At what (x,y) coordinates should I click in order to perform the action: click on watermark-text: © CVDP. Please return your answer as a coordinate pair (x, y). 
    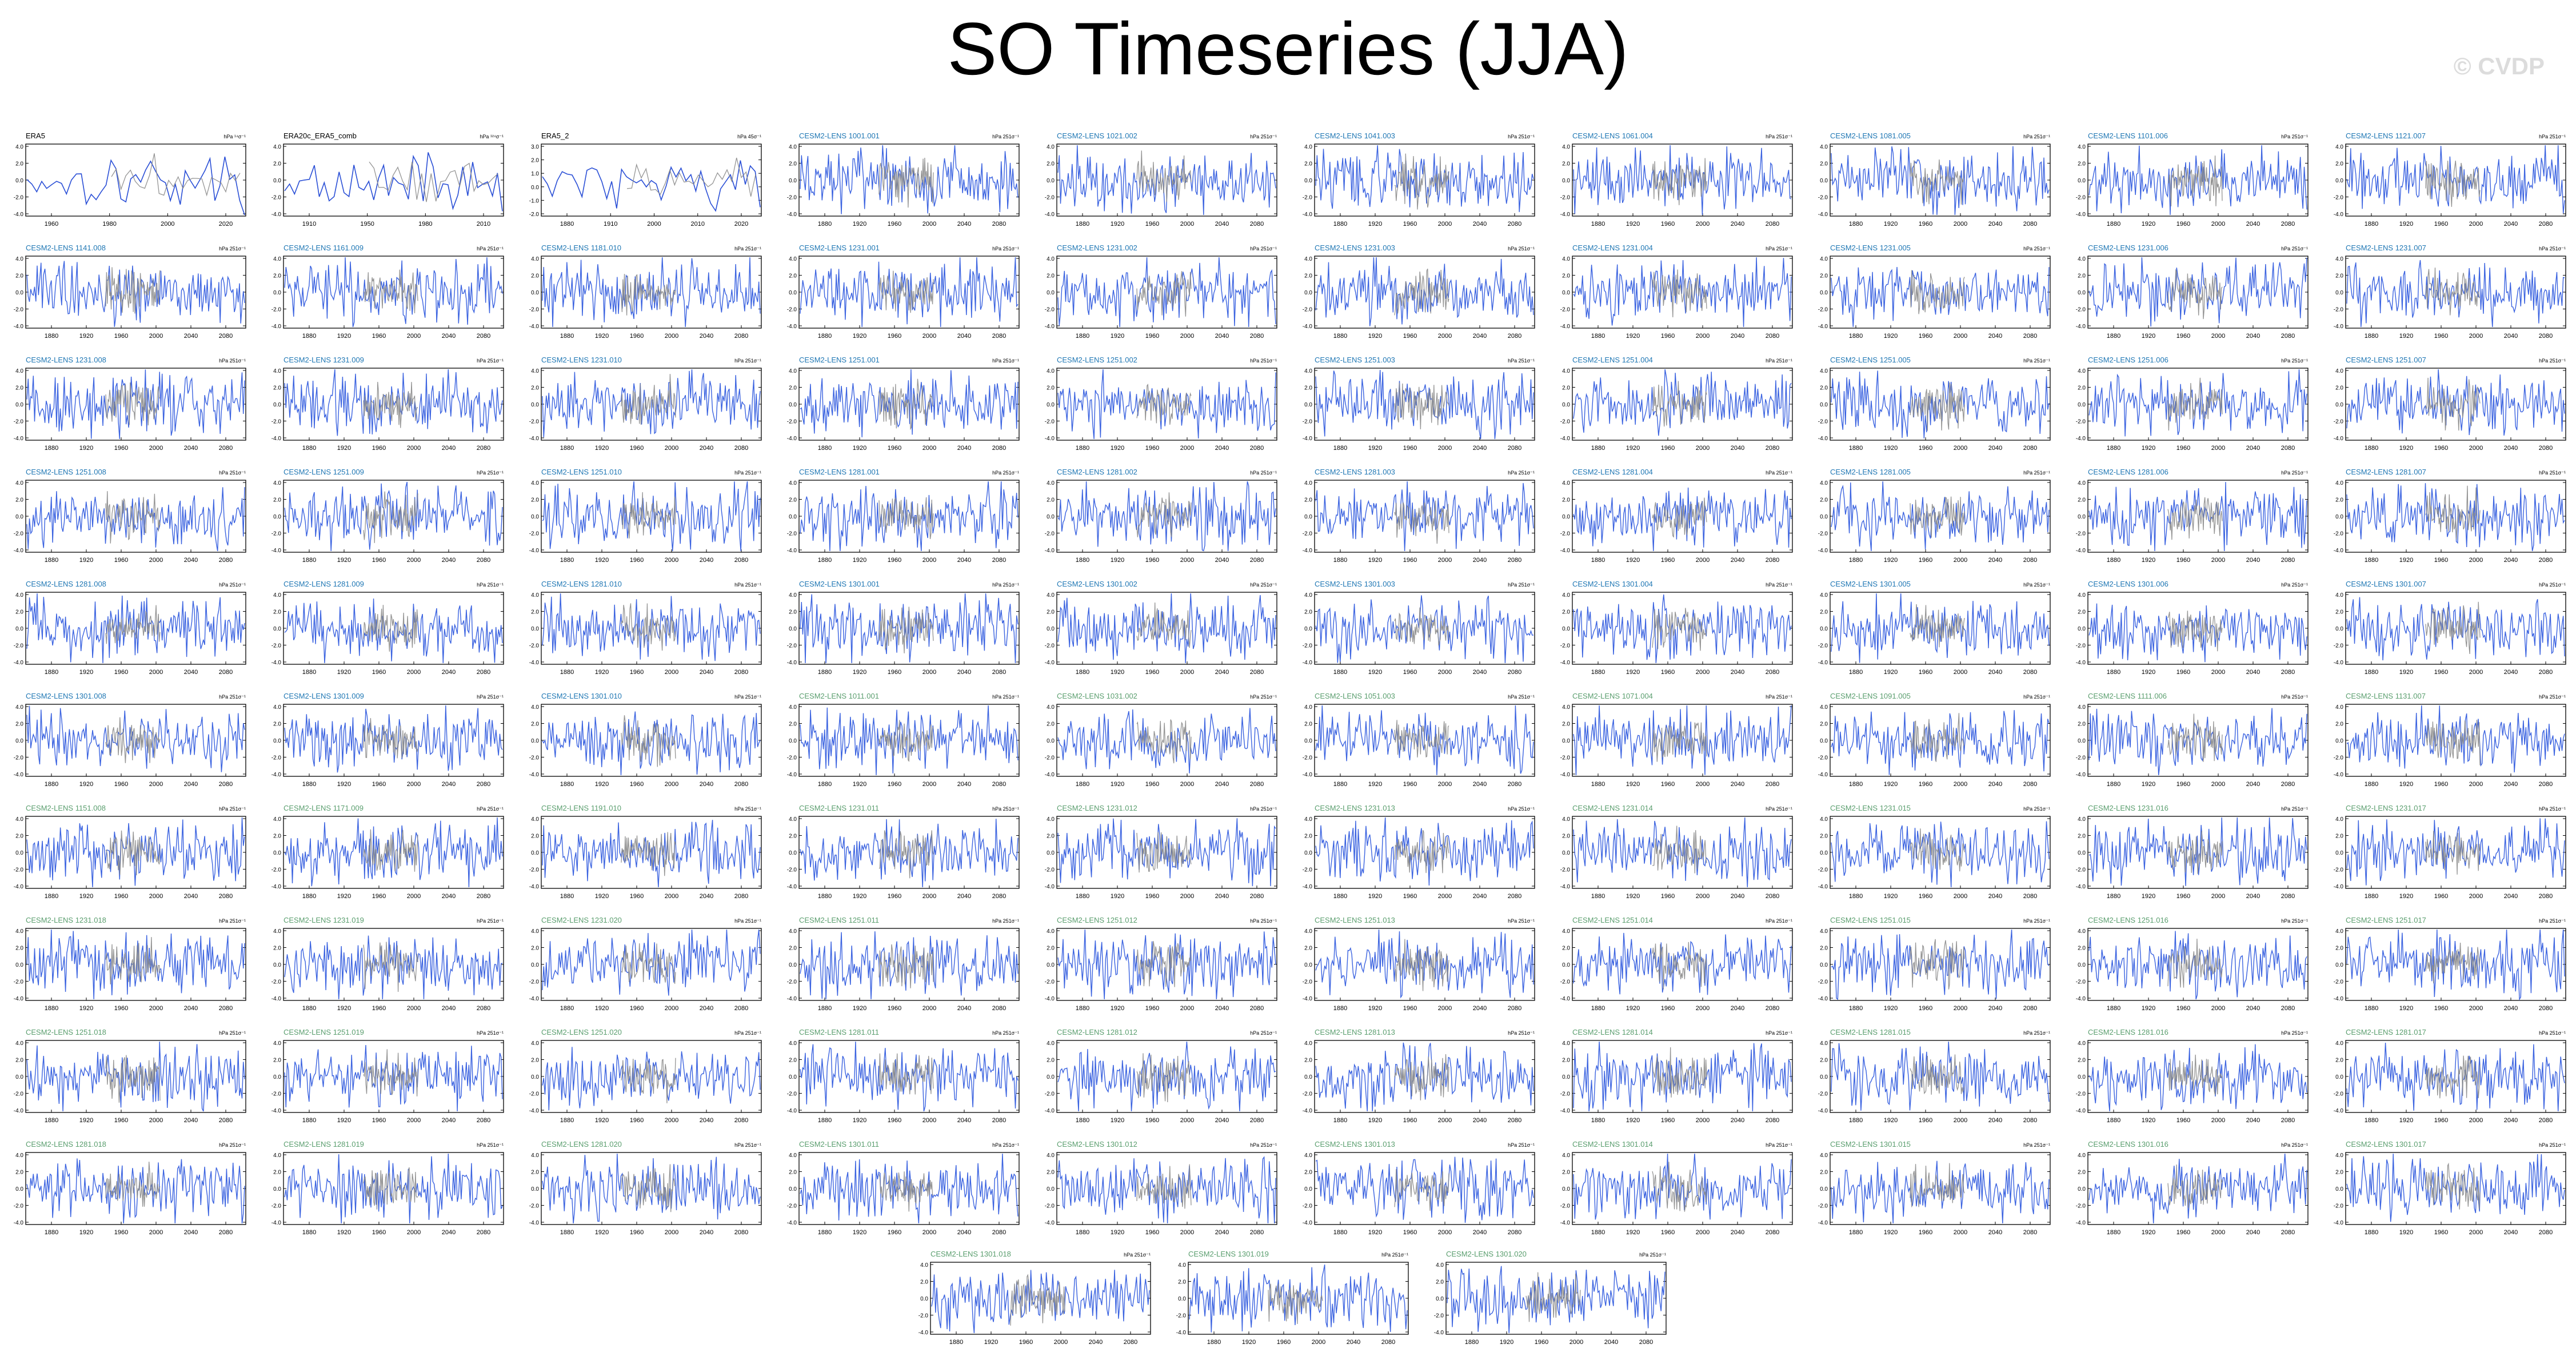
    Looking at the image, I should click on (2499, 66).